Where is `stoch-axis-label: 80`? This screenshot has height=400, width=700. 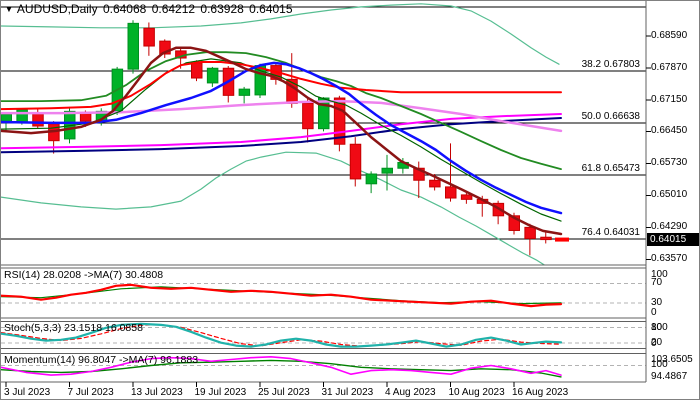 stoch-axis-label: 80 is located at coordinates (657, 327).